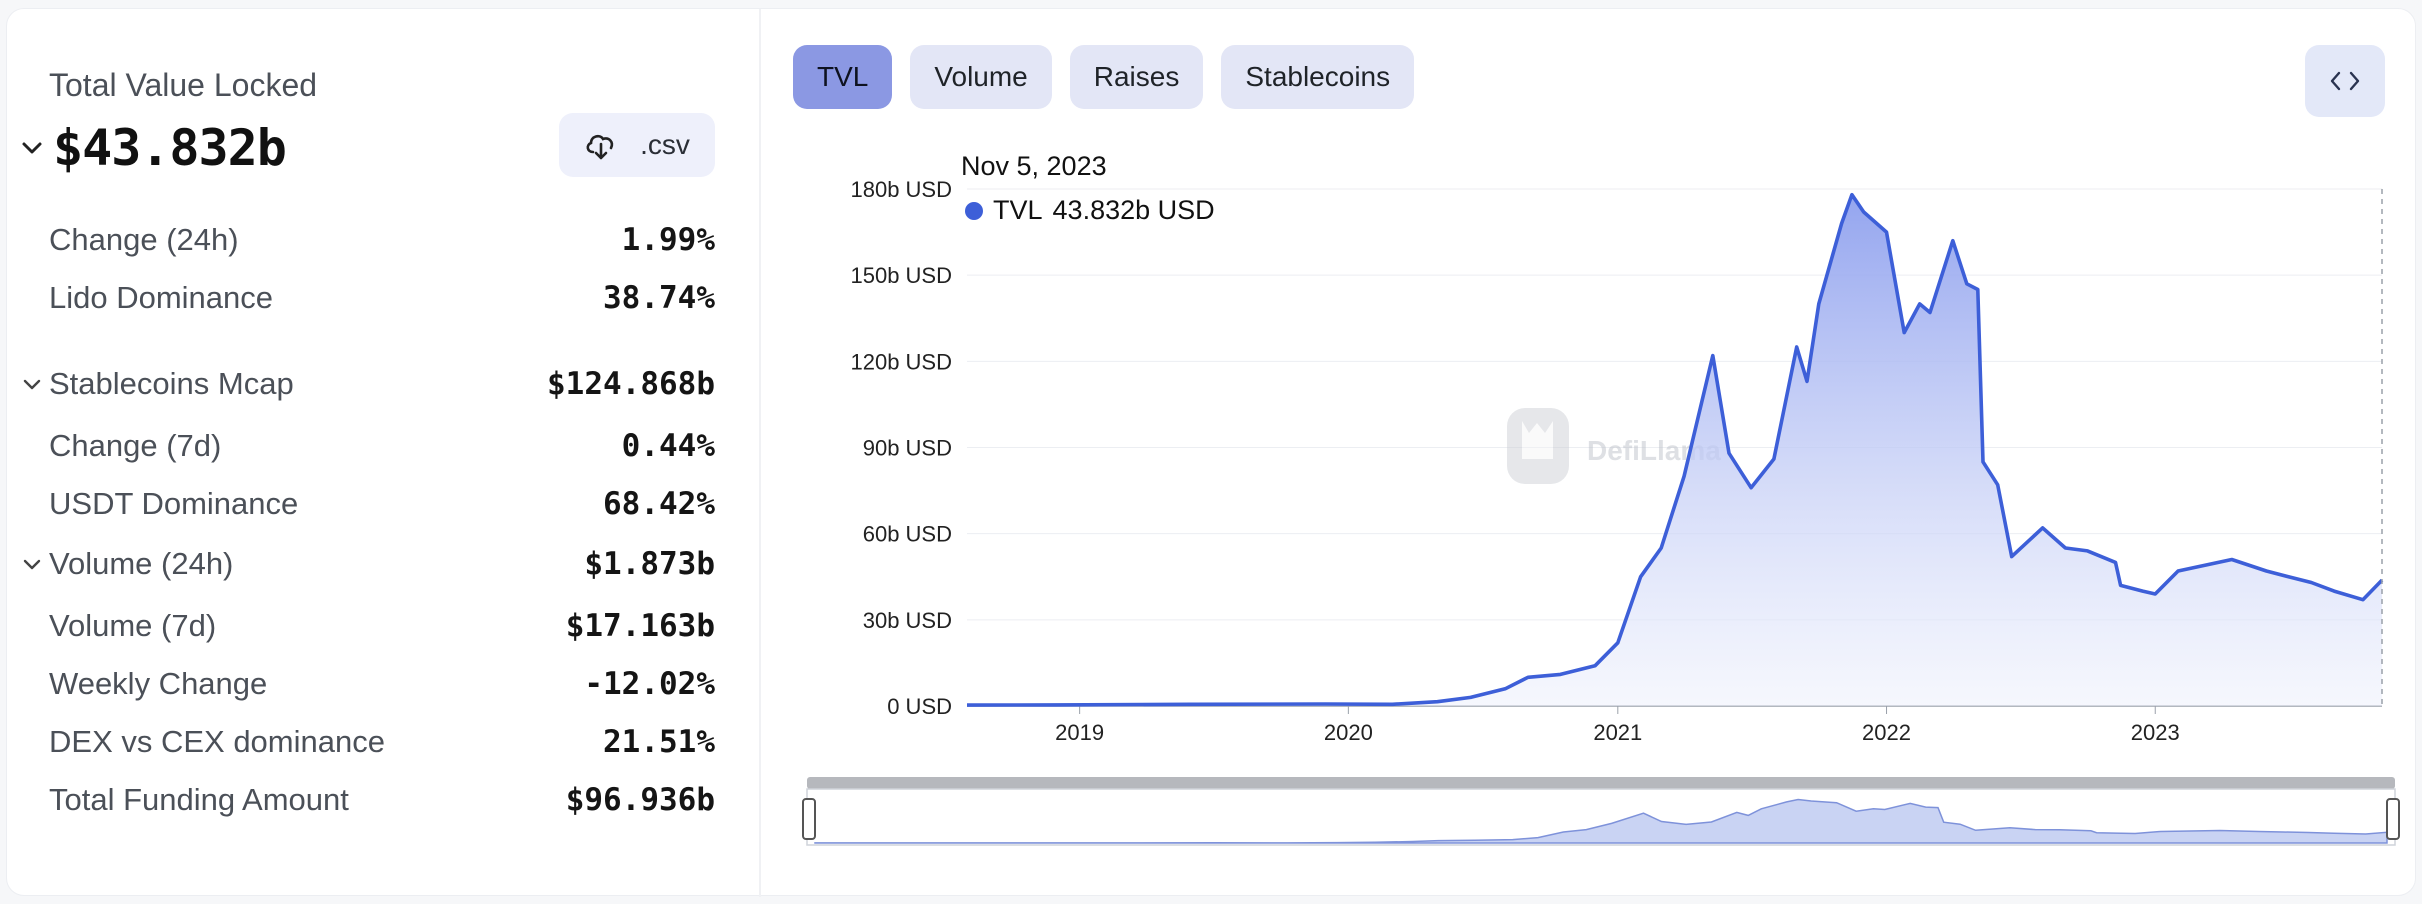  I want to click on stat-usdt-dominance: USDT Dominance 68.42%, so click(382, 504).